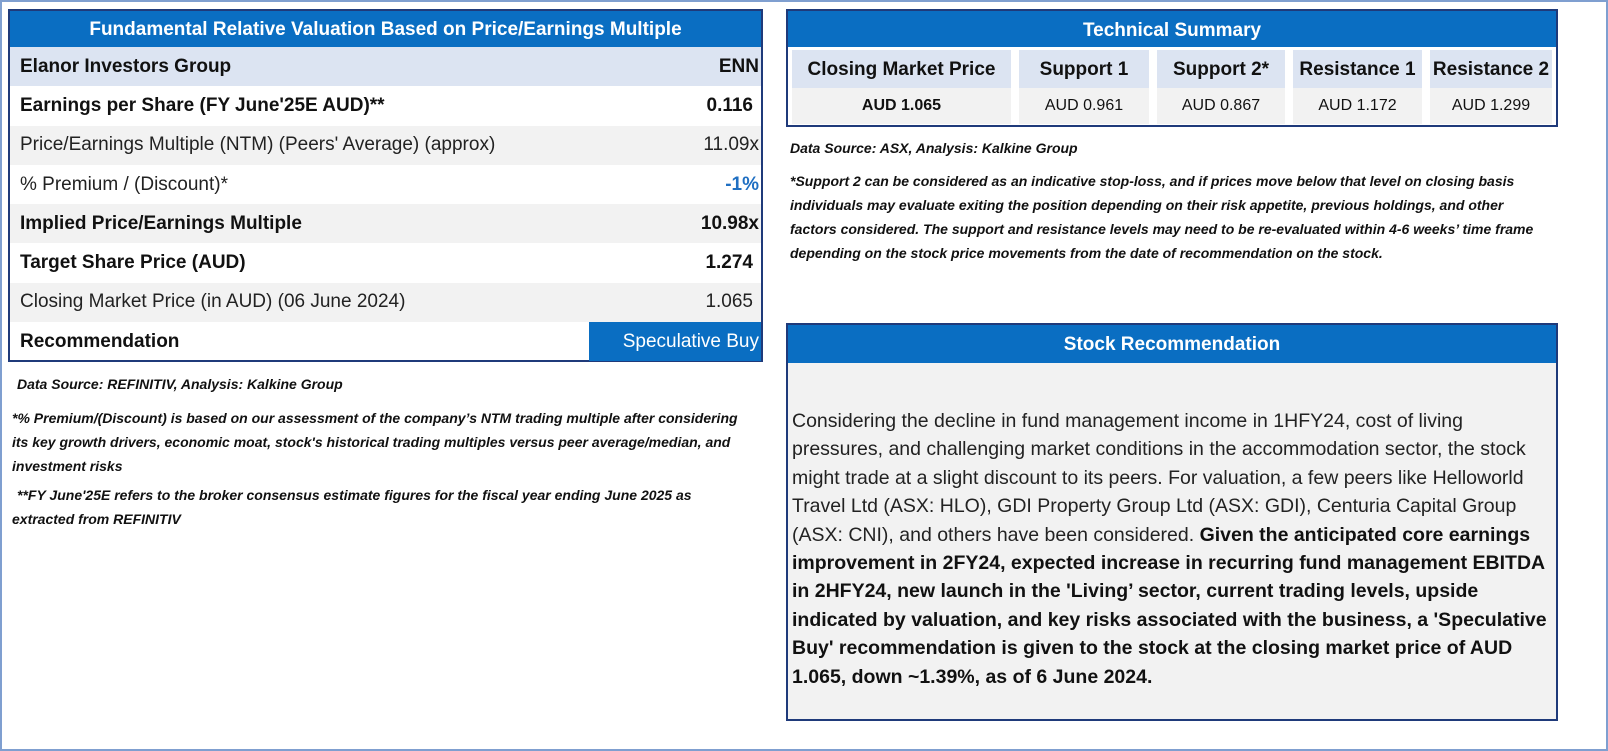 This screenshot has width=1608, height=751. Describe the element at coordinates (161, 223) in the screenshot. I see `implied-pe-label: Implied Price/Earnings Multiple` at that location.